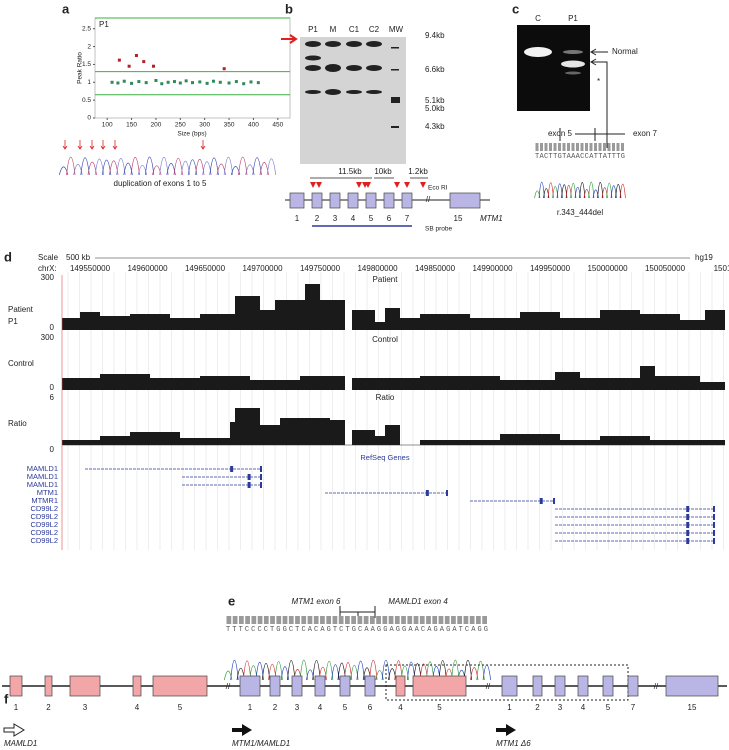 The height and width of the screenshot is (750, 729). I want to click on panel-label: a, so click(66, 8).